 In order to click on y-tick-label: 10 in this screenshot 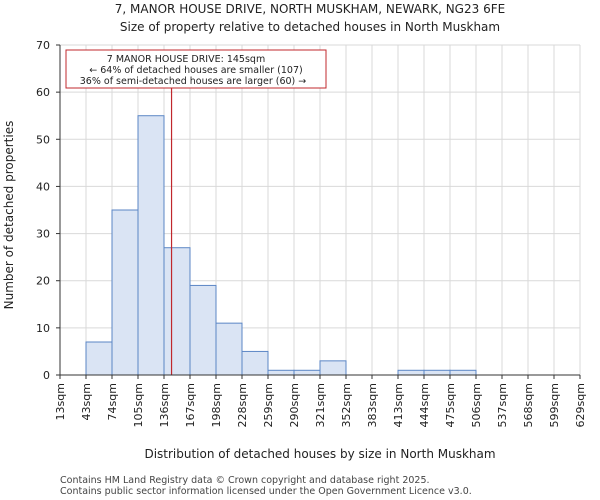, I will do `click(43, 328)`.